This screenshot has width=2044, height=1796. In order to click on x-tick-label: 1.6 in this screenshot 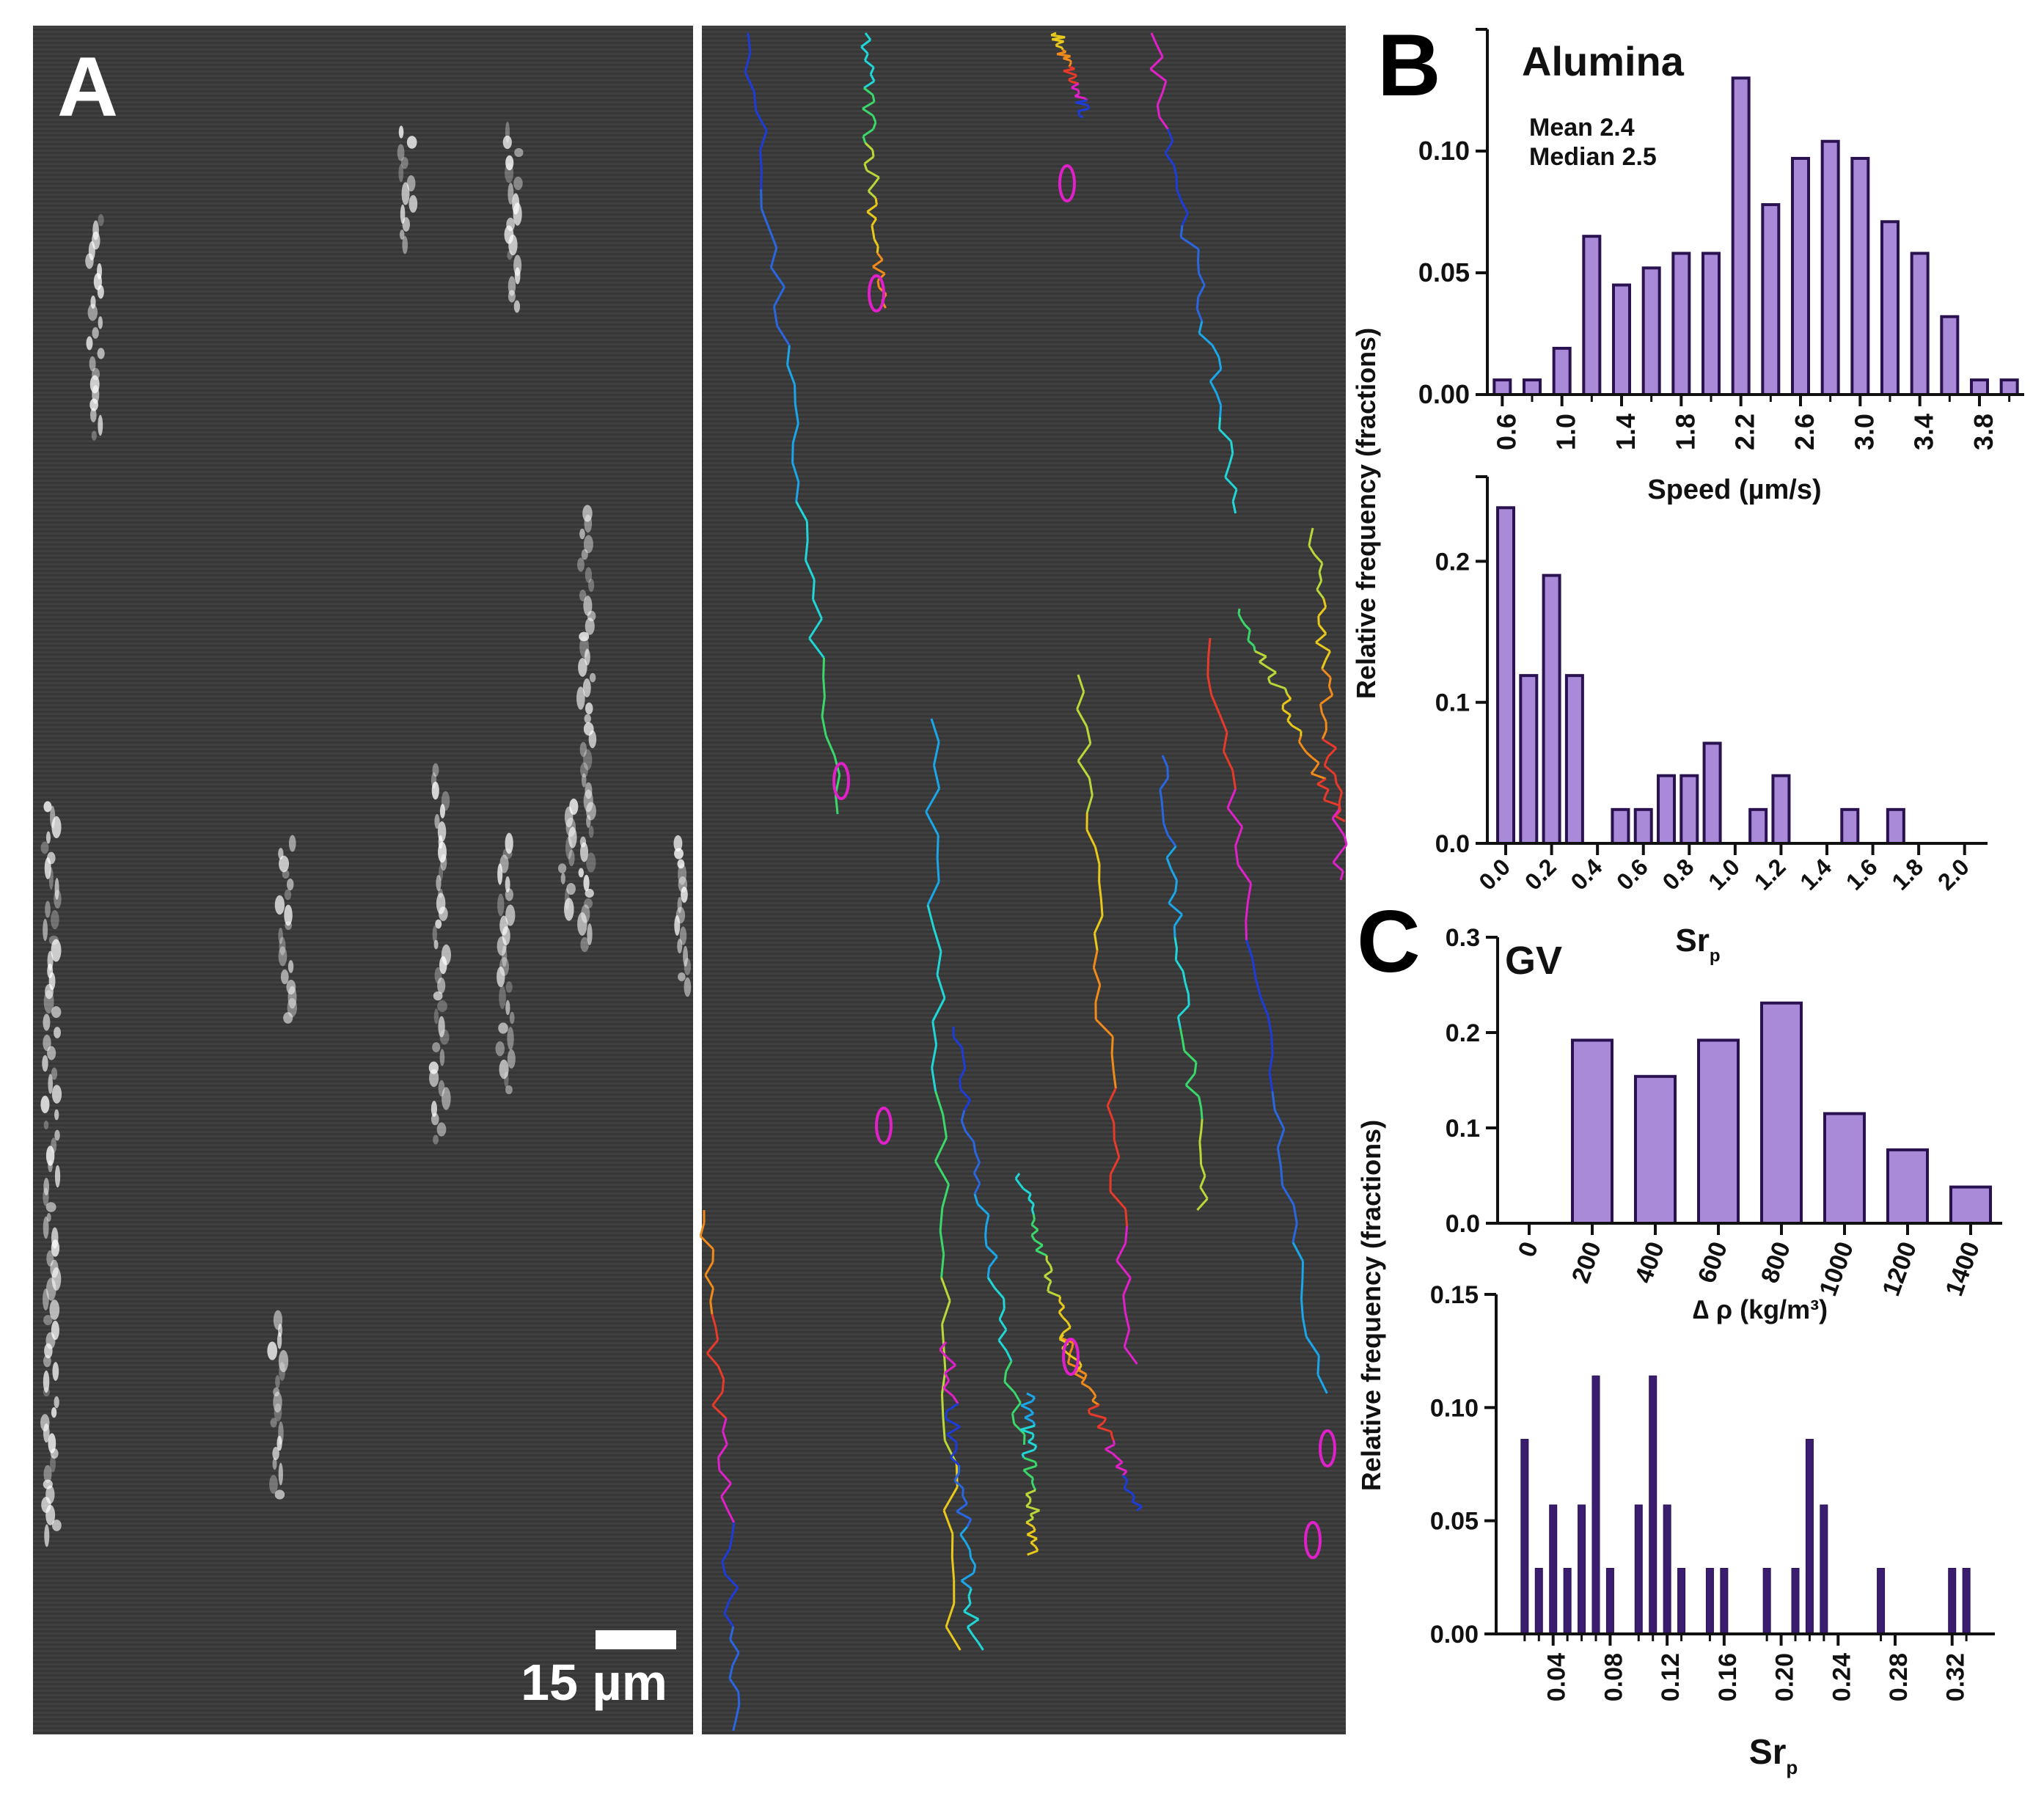, I will do `click(1862, 874)`.